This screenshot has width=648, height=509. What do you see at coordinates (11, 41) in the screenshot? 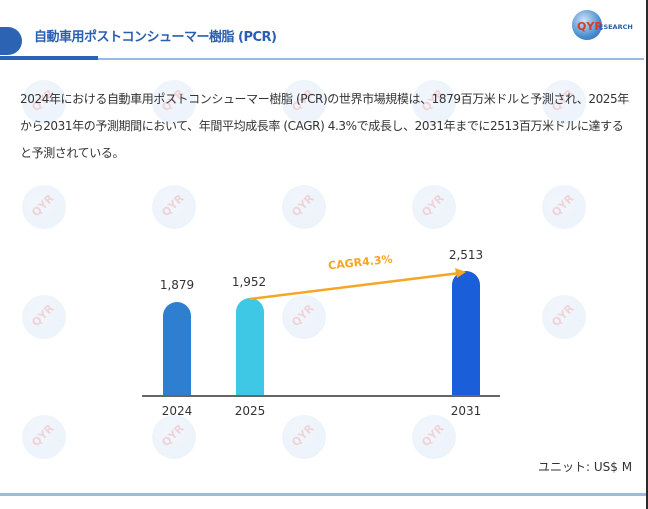
I see `header-accent-tab` at bounding box center [11, 41].